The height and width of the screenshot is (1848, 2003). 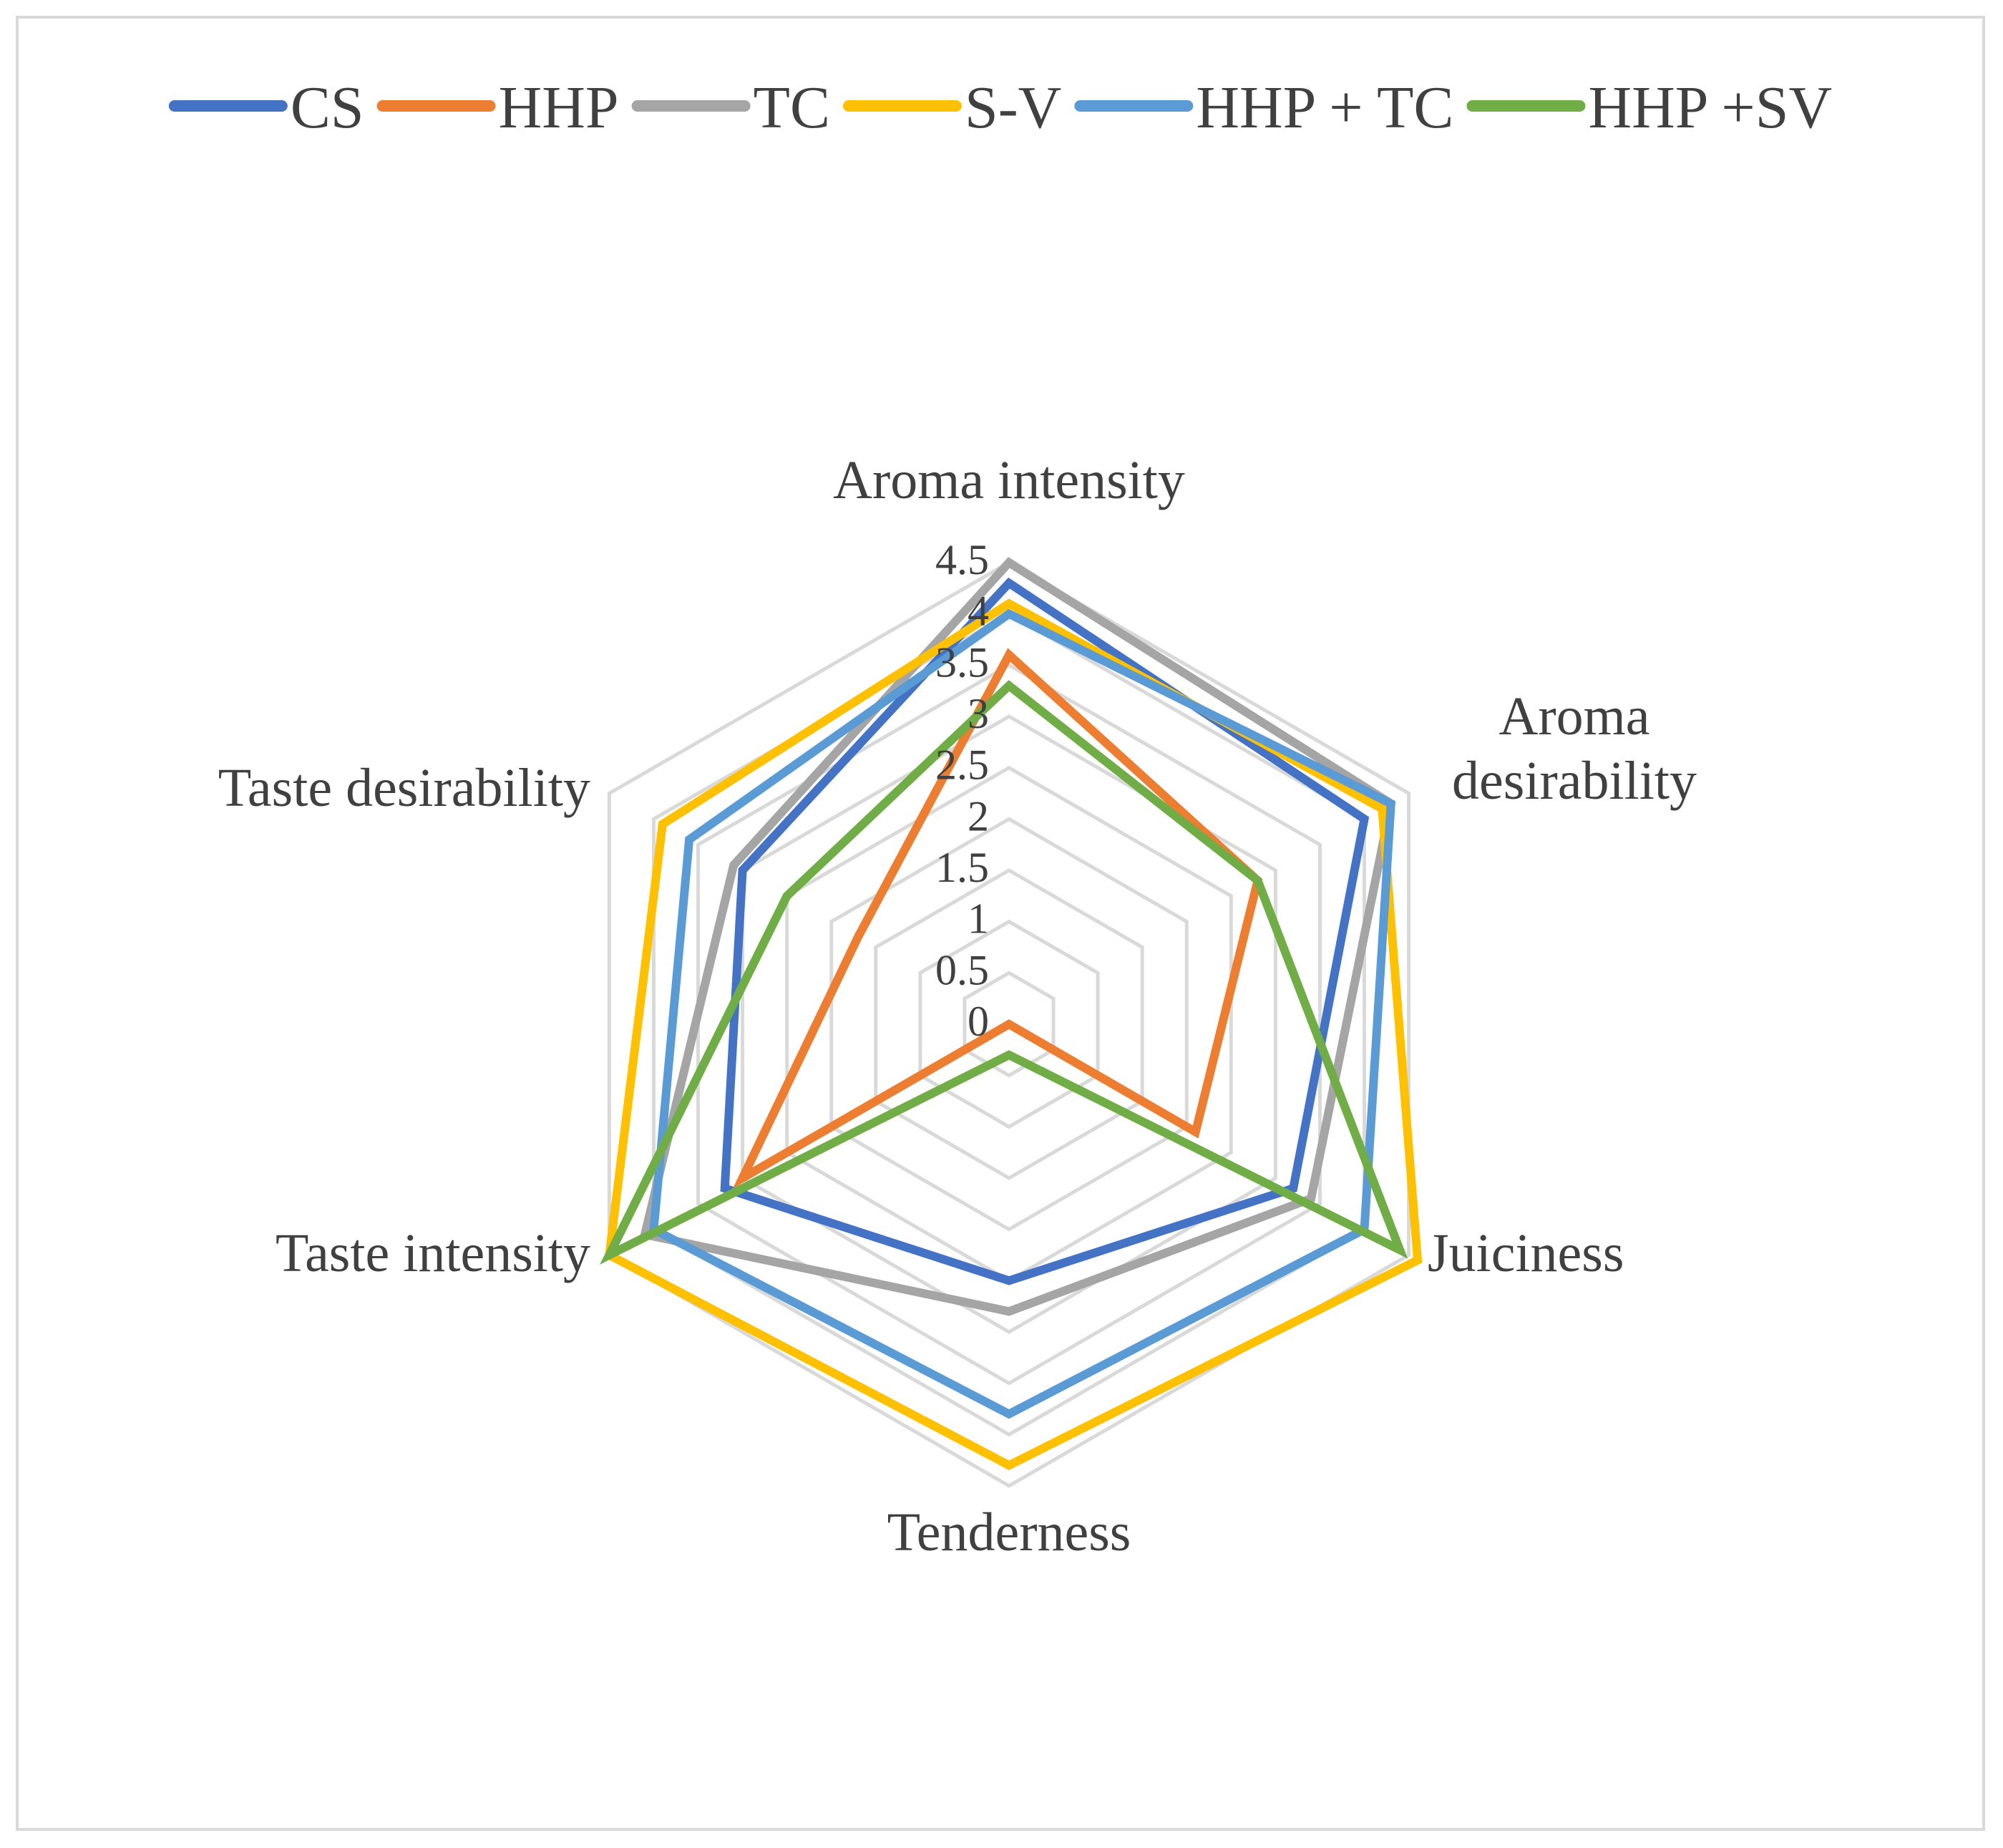 I want to click on tick-labels: 0 0.511.522.533.54 4.5, so click(x=962, y=790).